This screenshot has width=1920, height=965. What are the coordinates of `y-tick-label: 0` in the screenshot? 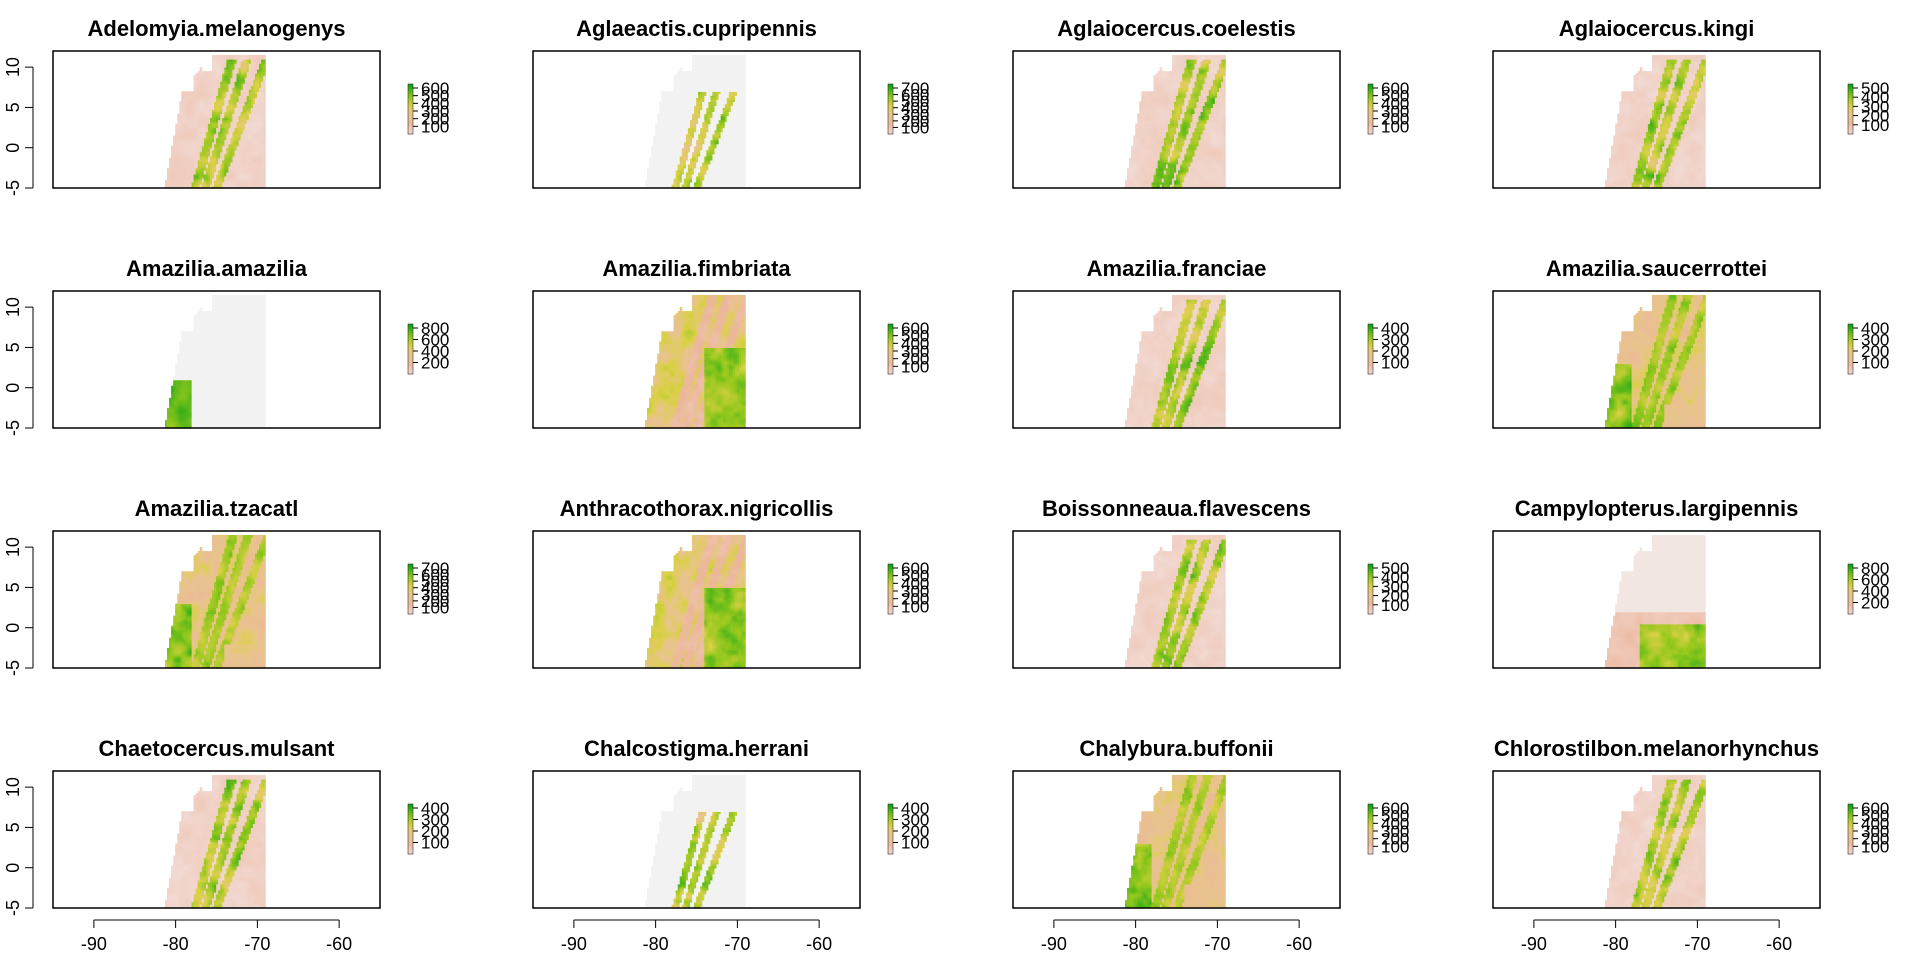 It's located at (13, 148).